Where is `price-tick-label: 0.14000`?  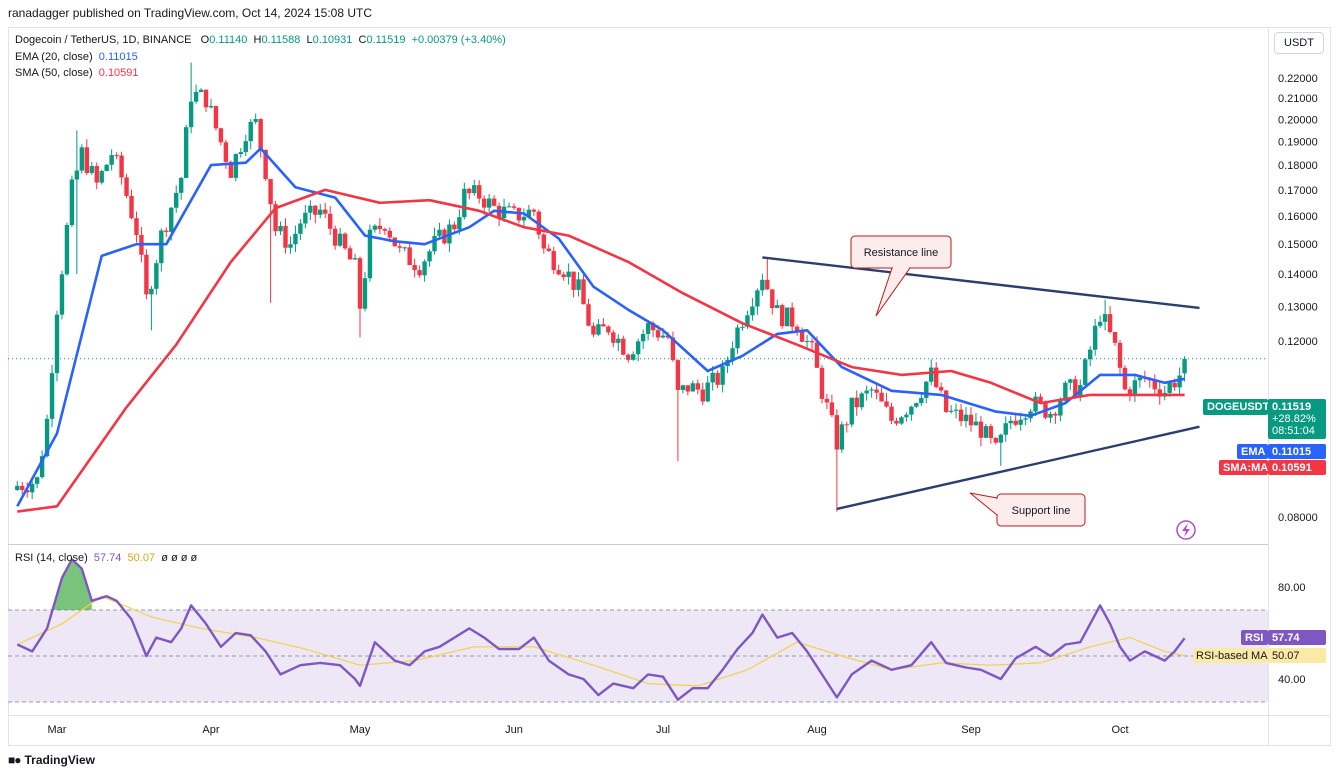
price-tick-label: 0.14000 is located at coordinates (1298, 275).